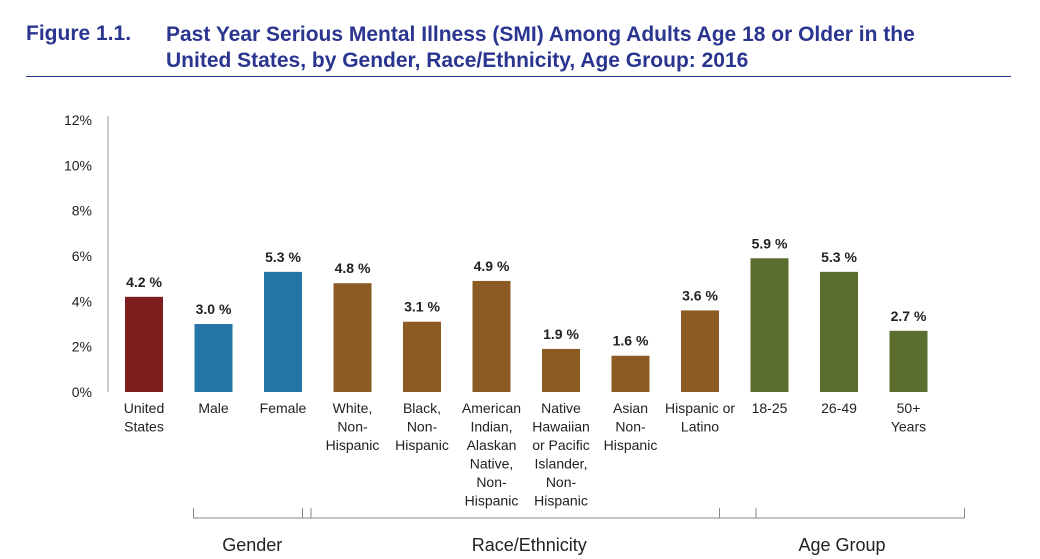 Image resolution: width=1040 pixels, height=559 pixels. Describe the element at coordinates (492, 266) in the screenshot. I see `data-label: 4.9 %` at that location.